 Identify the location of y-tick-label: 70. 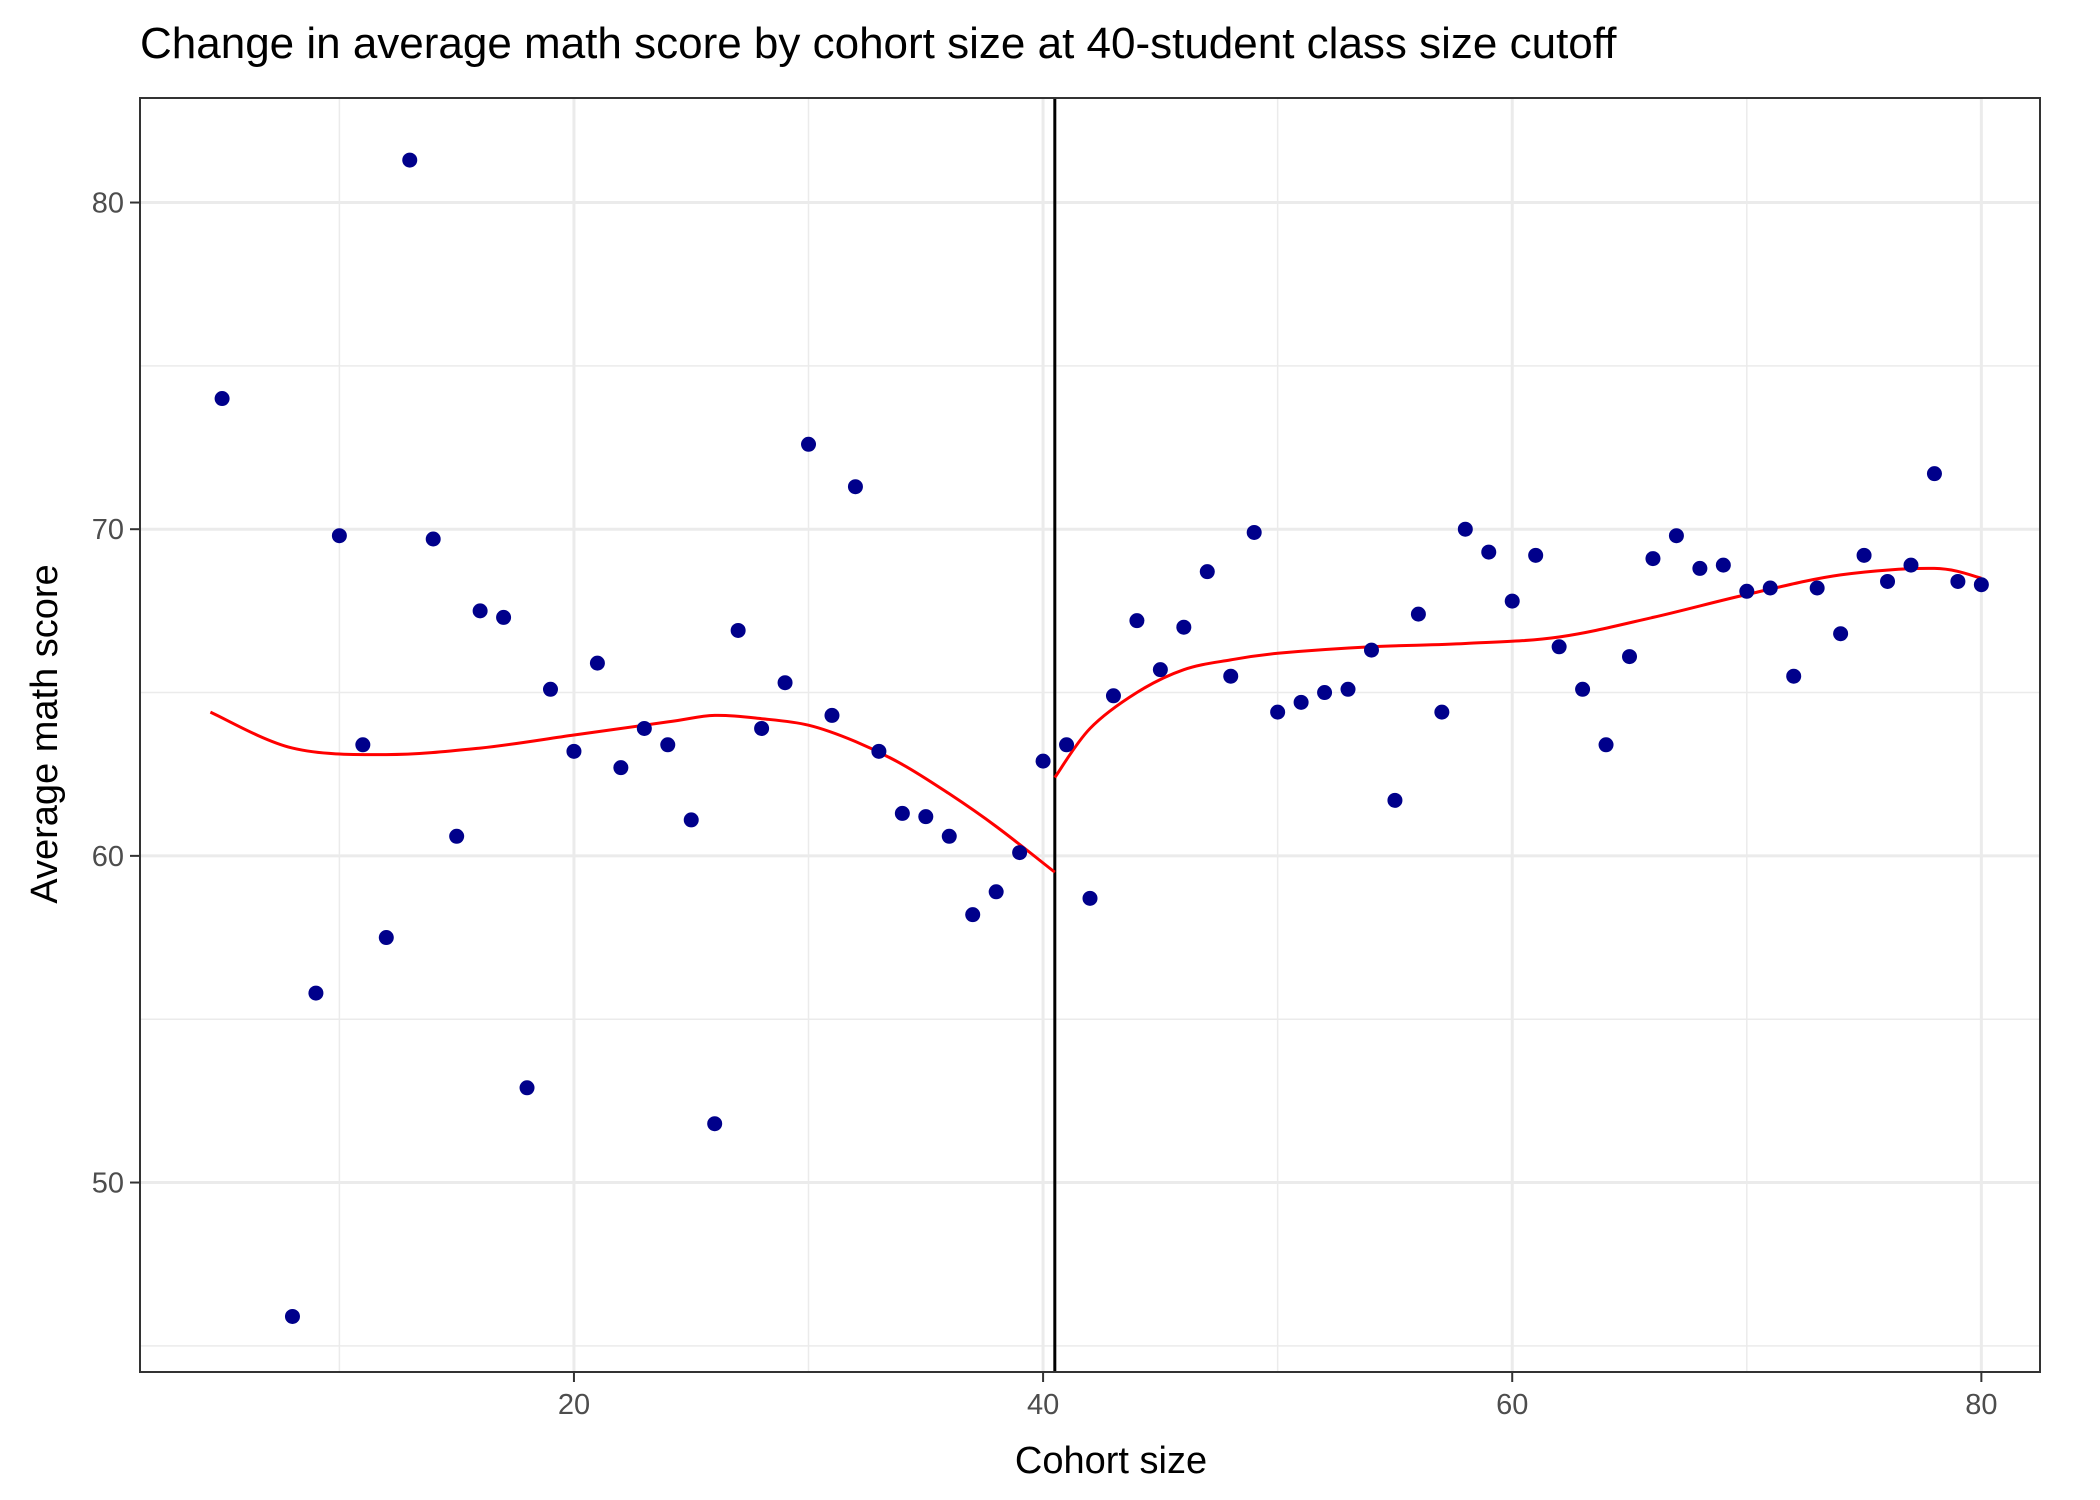
(108, 530).